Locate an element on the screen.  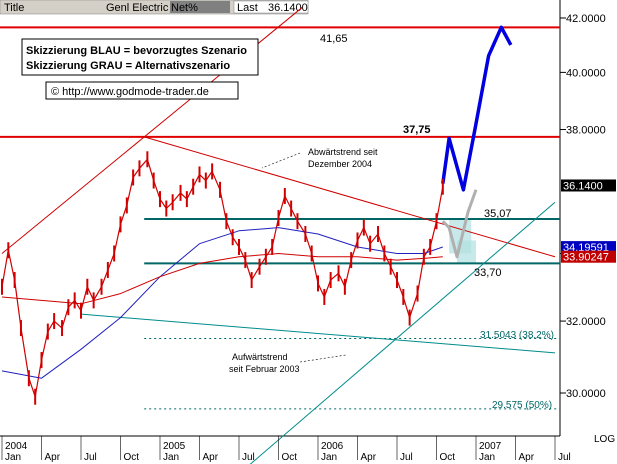
y-tick-label: 38.0000 is located at coordinates (586, 131).